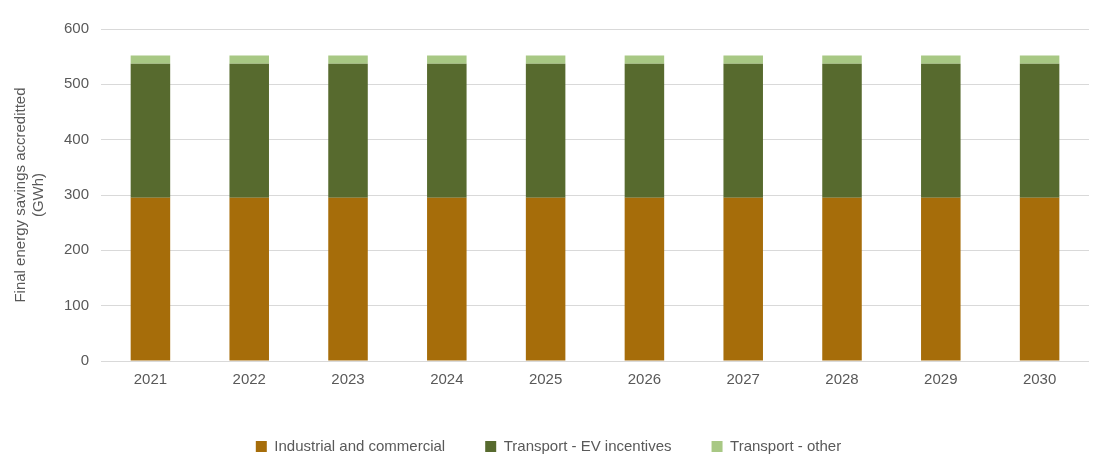  Describe the element at coordinates (85, 360) in the screenshot. I see `y-tick-label: 0` at that location.